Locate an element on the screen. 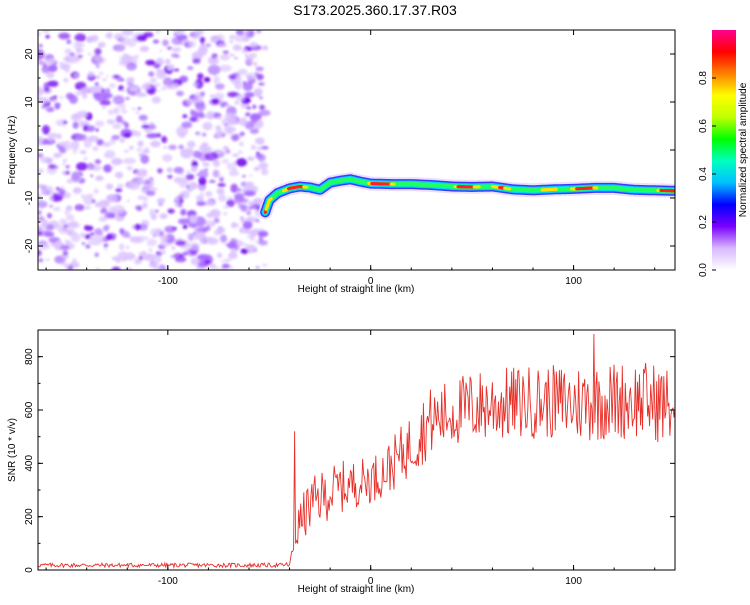  snr-x-tick-label: 100 is located at coordinates (573, 581).